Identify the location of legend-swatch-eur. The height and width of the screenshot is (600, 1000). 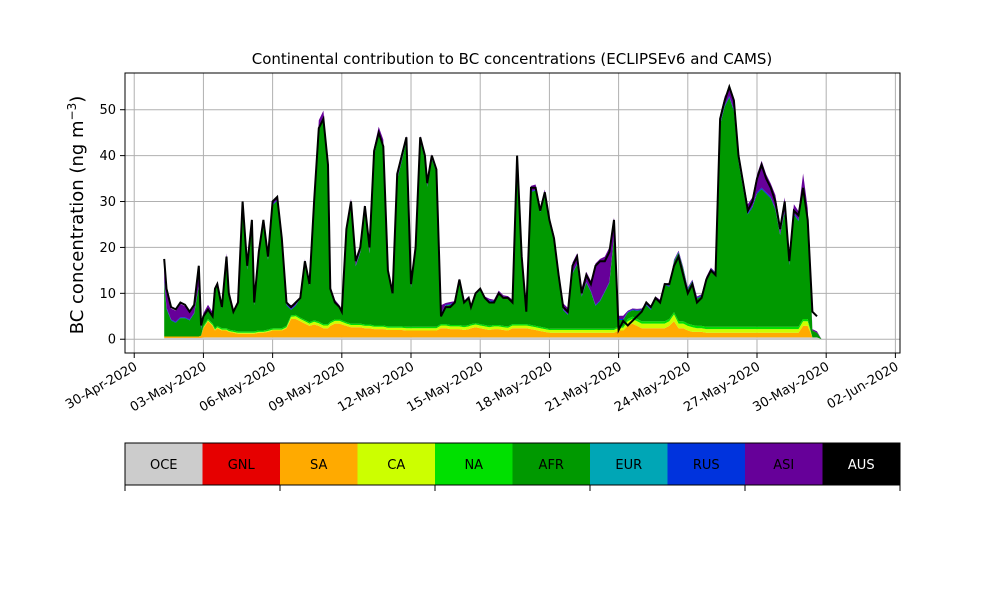
(629, 464).